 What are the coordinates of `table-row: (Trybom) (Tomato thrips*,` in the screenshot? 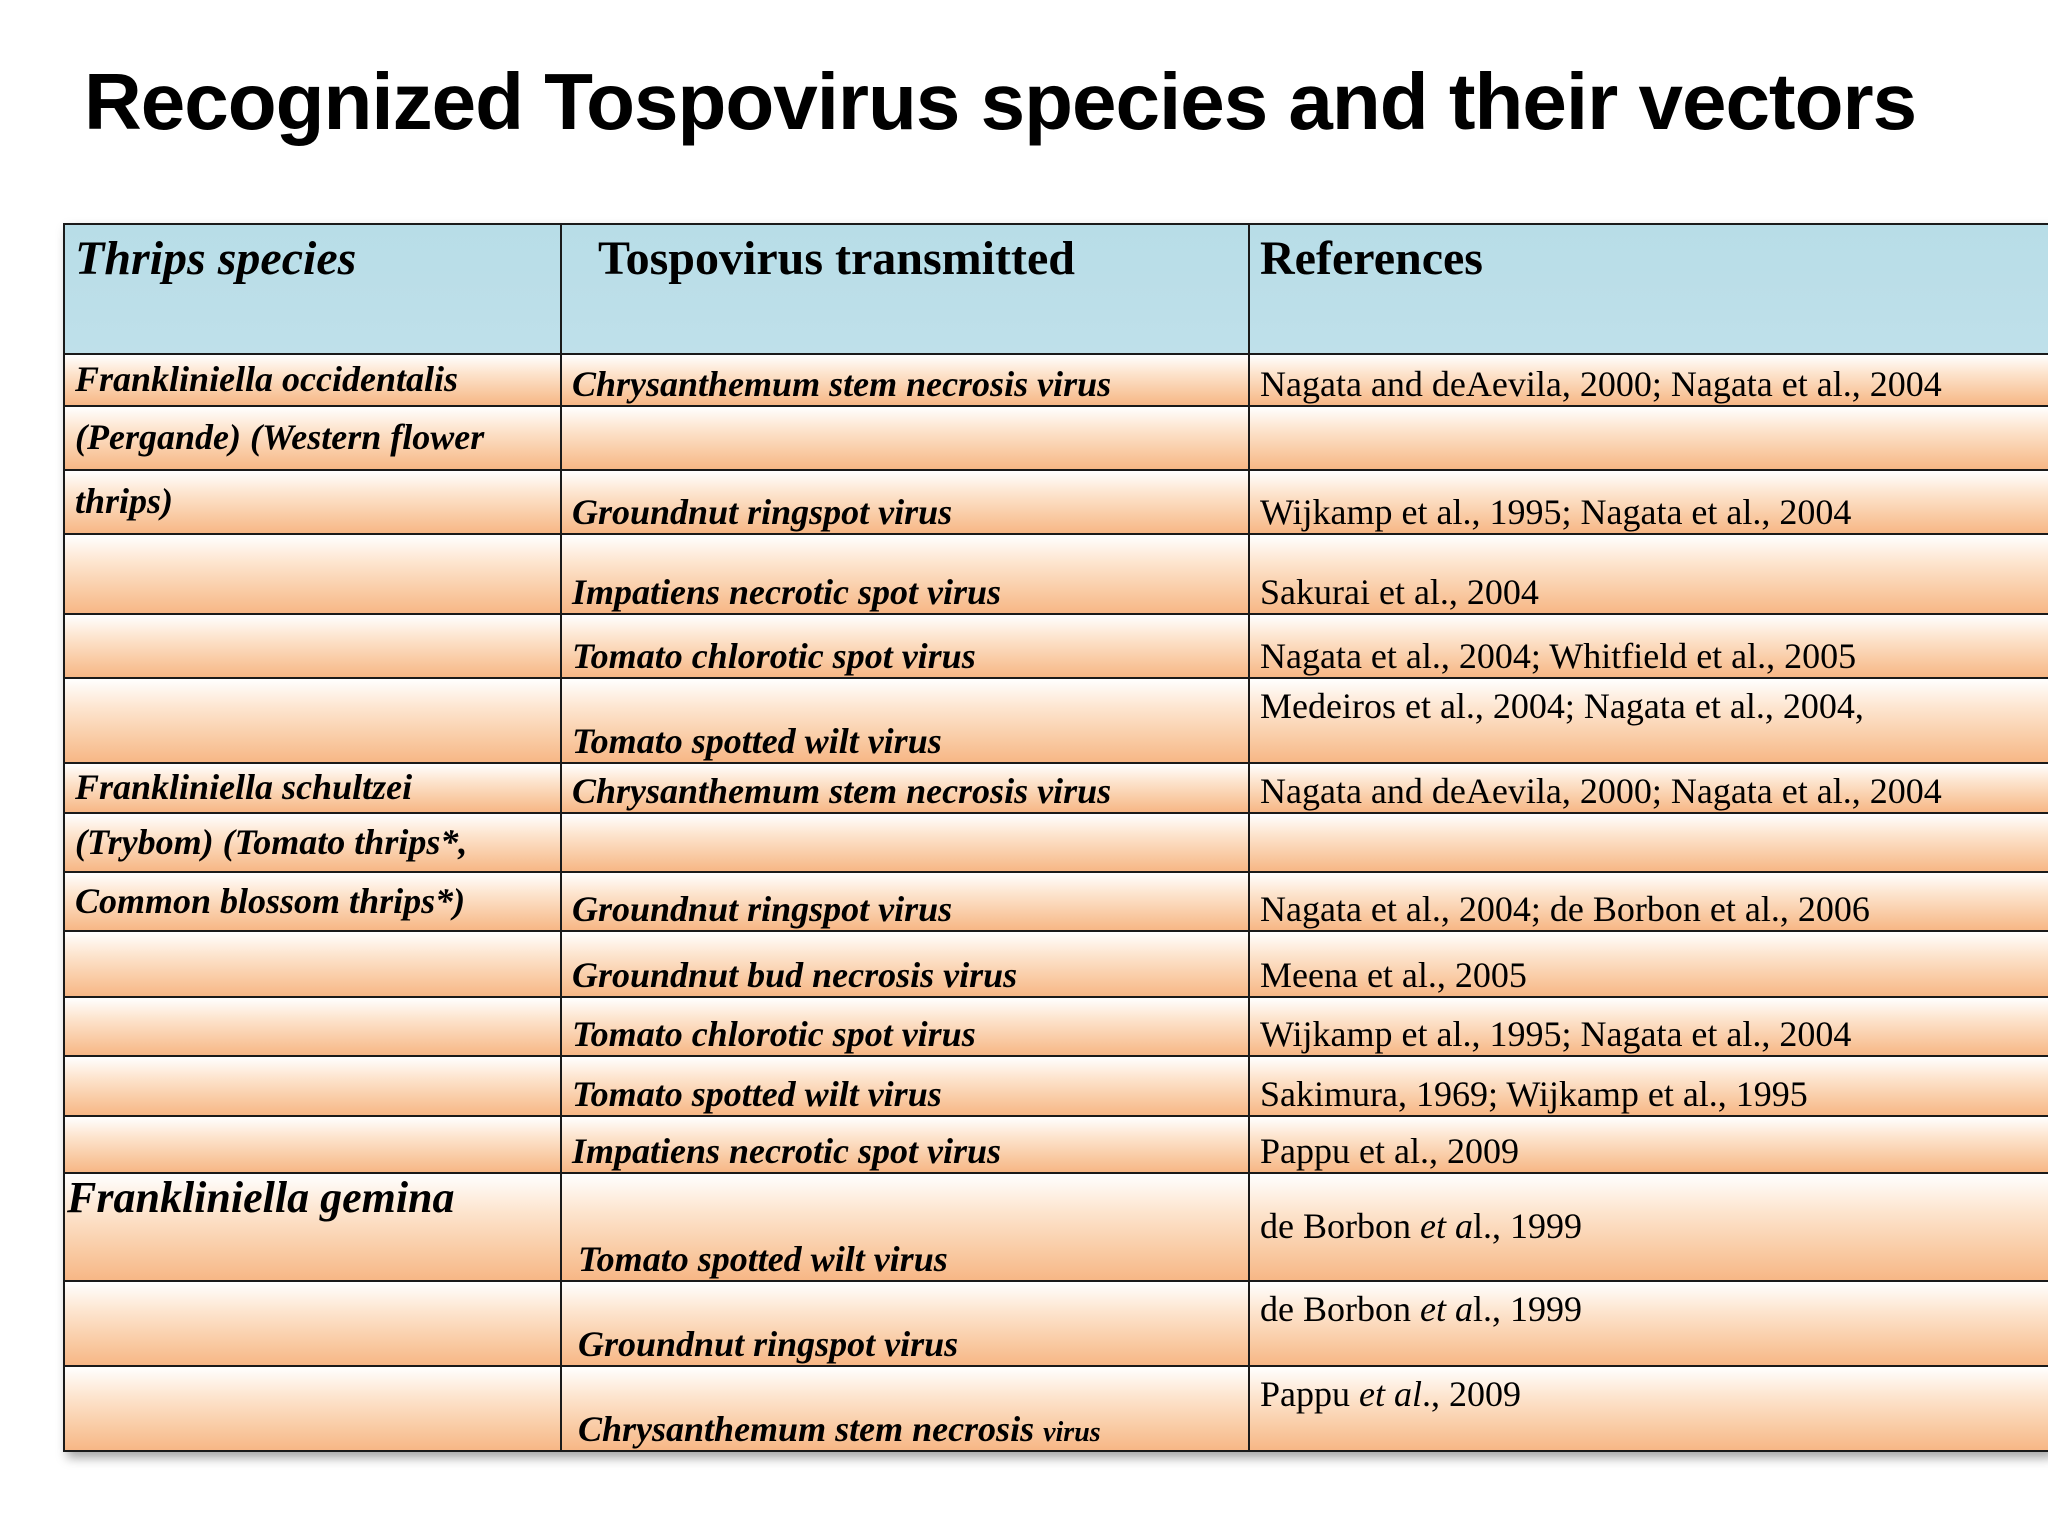 It's located at (1055, 842).